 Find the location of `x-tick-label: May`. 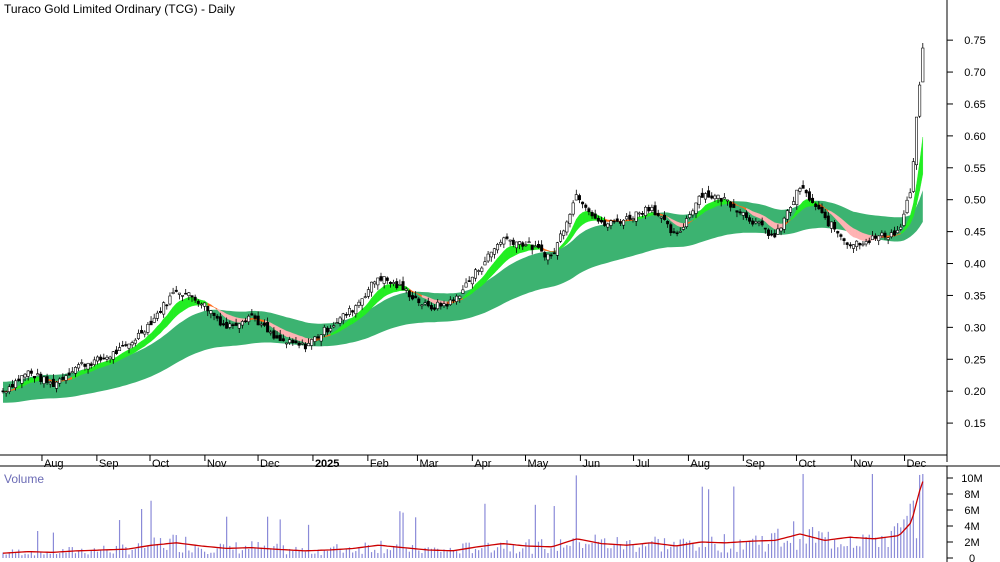

x-tick-label: May is located at coordinates (537, 464).